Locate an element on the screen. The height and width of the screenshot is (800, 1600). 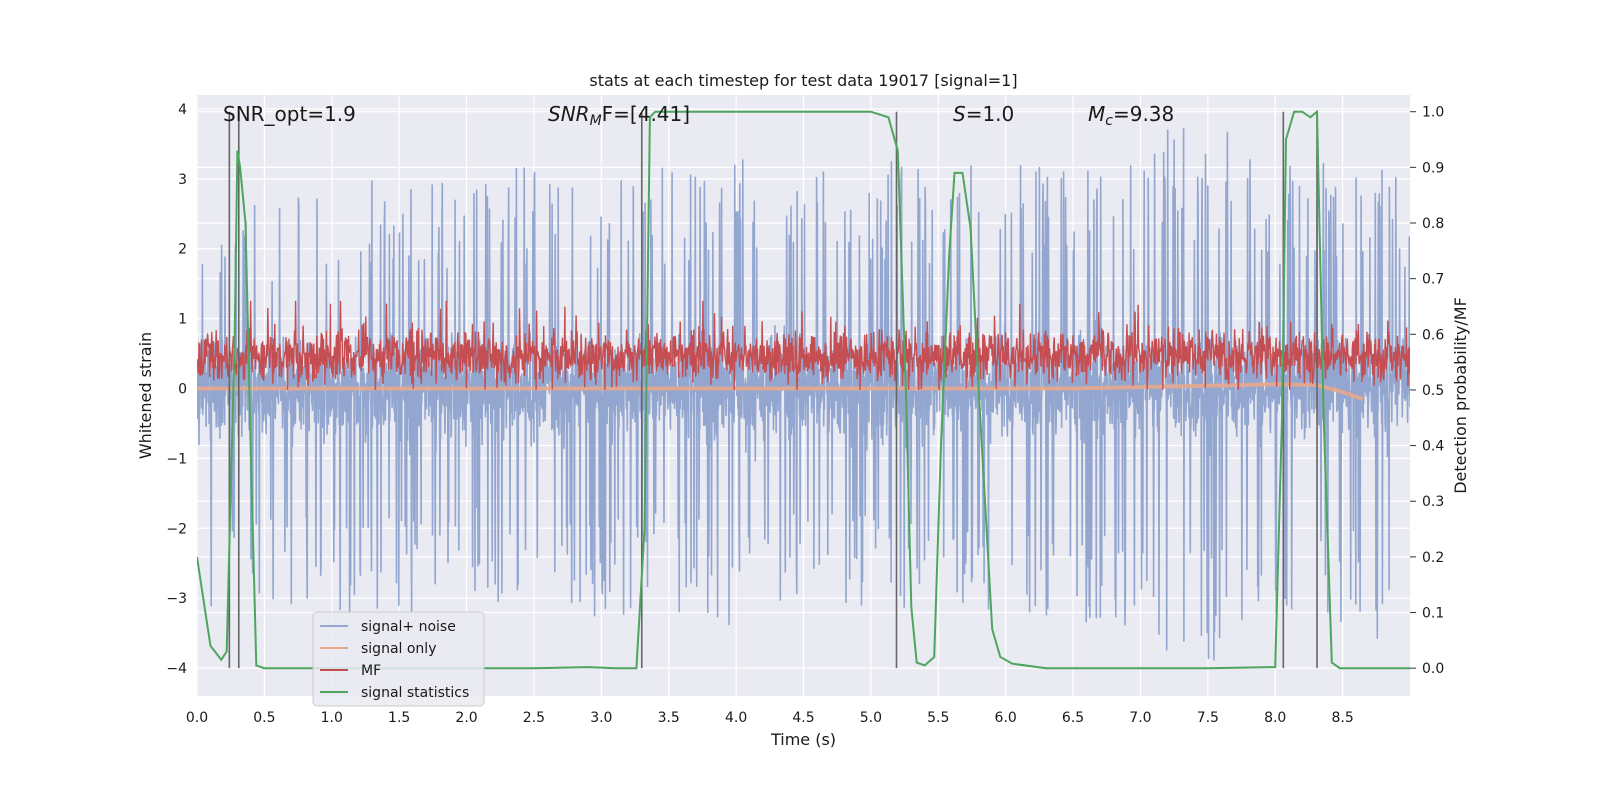
x-tick-label: 3.0 is located at coordinates (601, 718).